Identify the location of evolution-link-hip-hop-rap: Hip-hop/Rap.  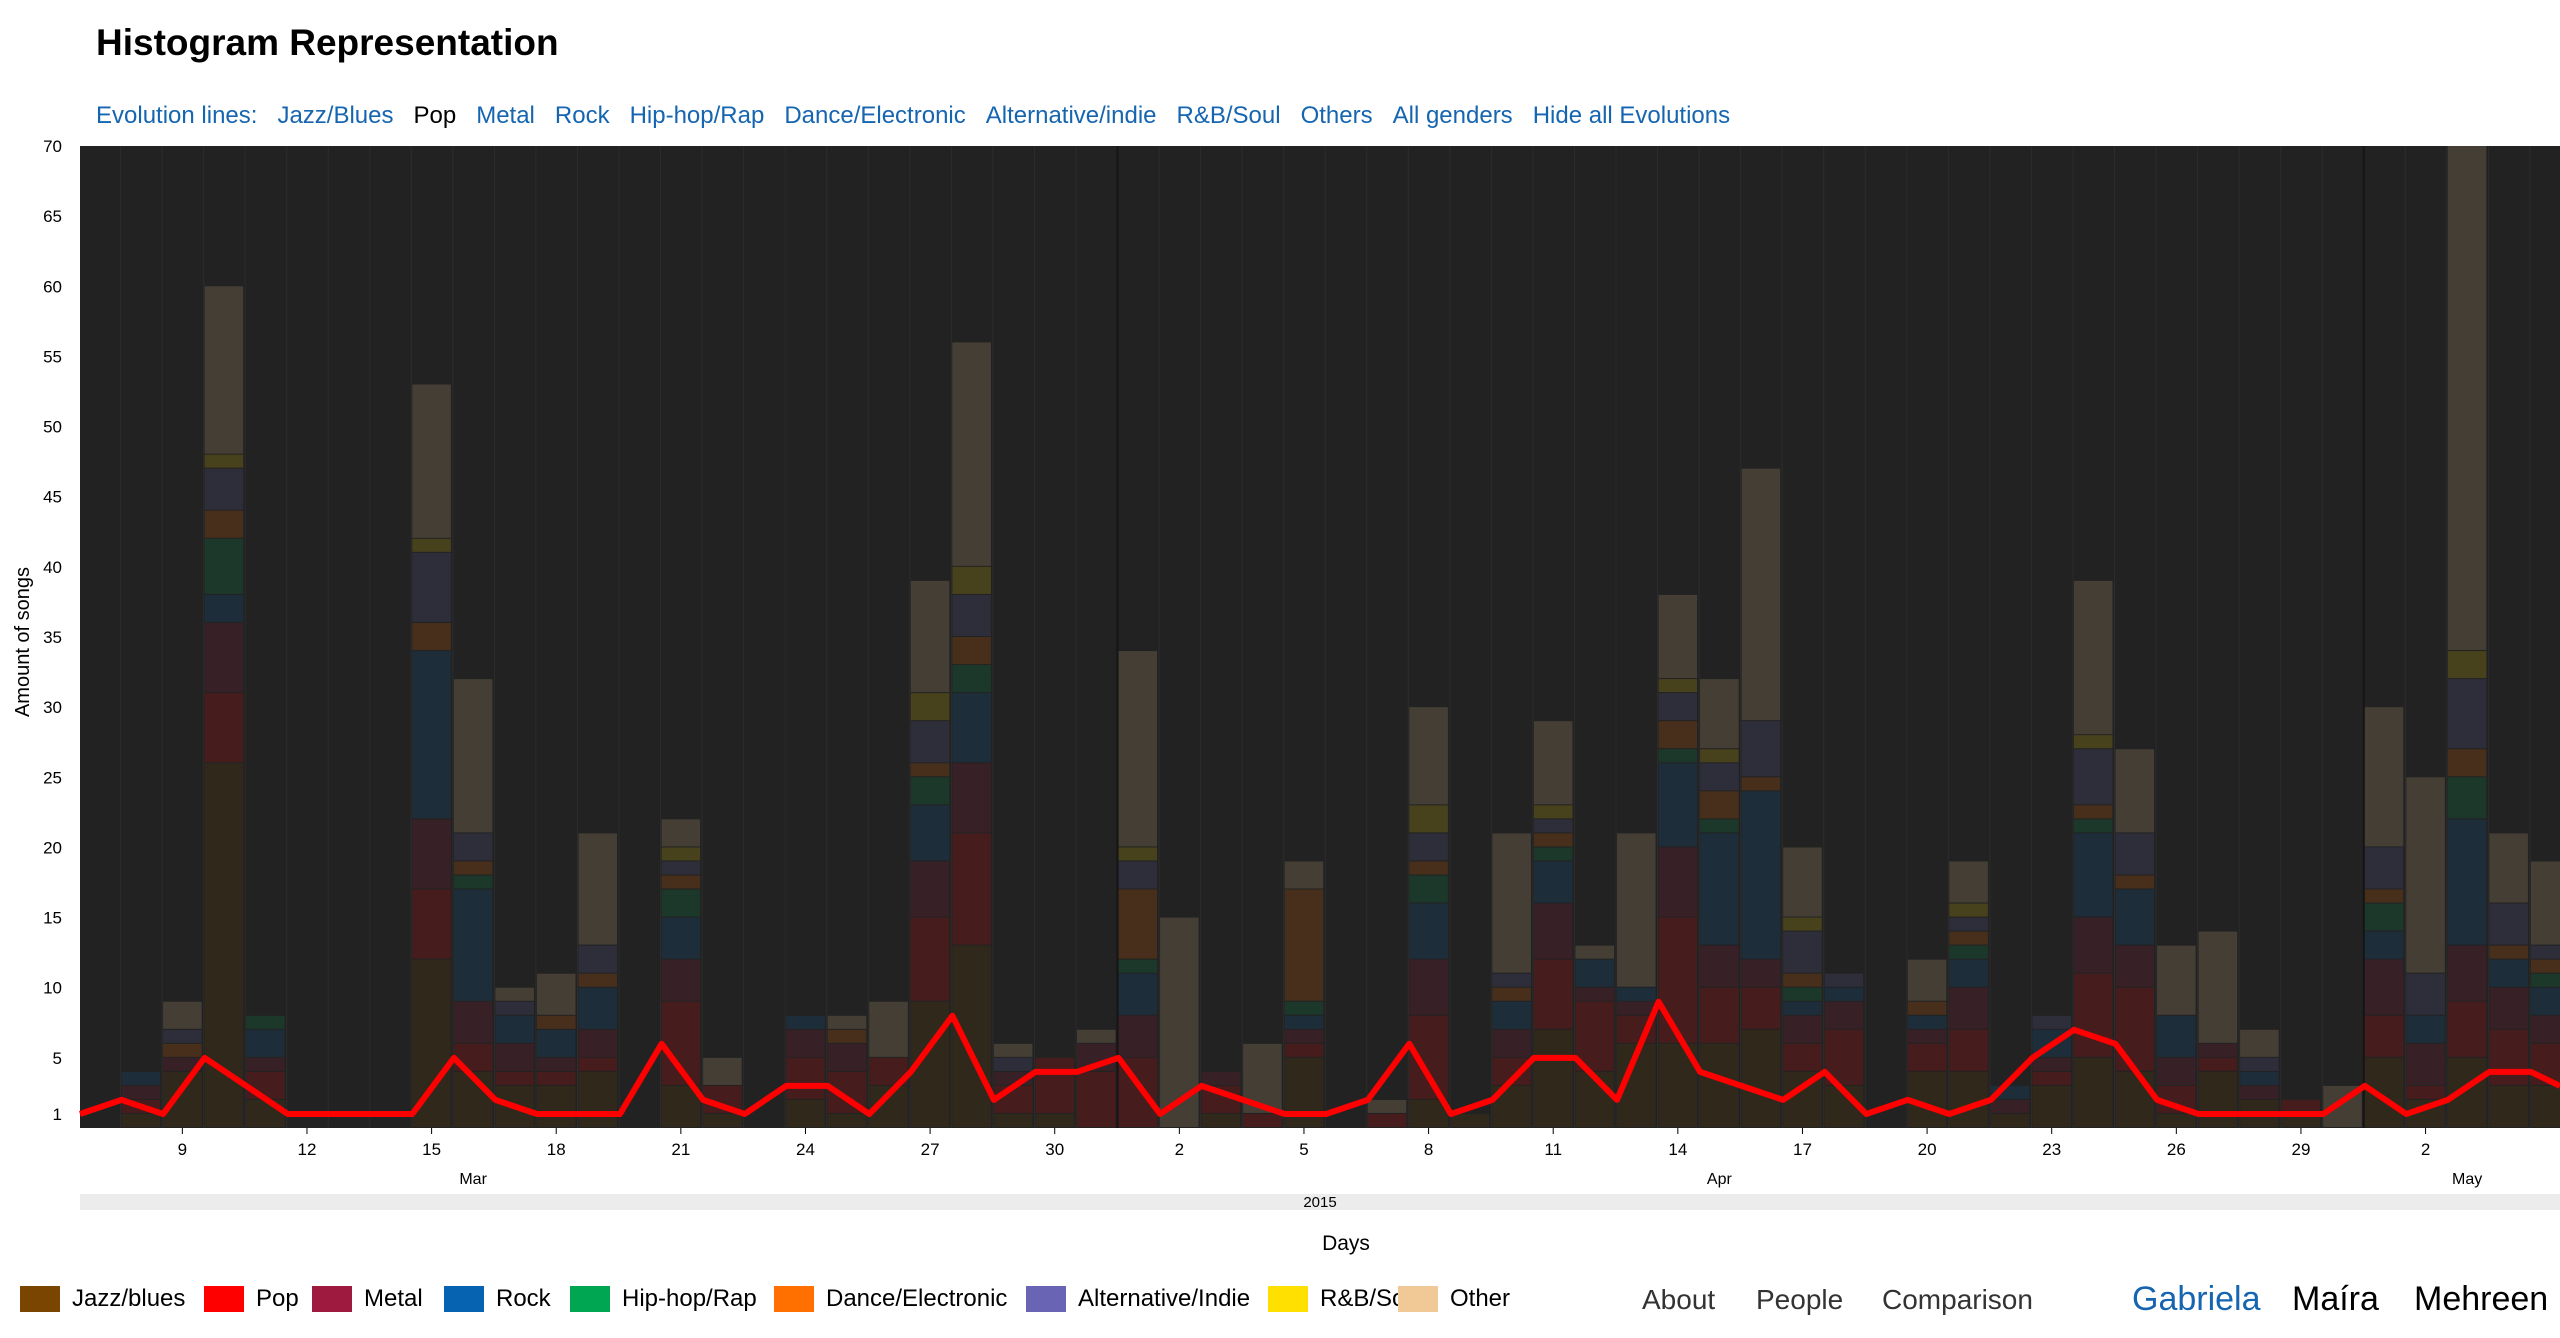
(697, 115).